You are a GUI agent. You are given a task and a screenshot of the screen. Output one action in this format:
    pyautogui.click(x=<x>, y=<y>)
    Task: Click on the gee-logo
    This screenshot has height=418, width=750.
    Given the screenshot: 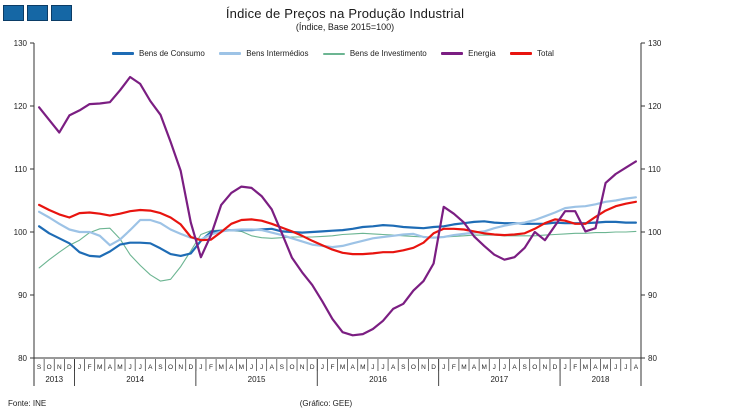 What is the action you would take?
    pyautogui.click(x=37, y=13)
    